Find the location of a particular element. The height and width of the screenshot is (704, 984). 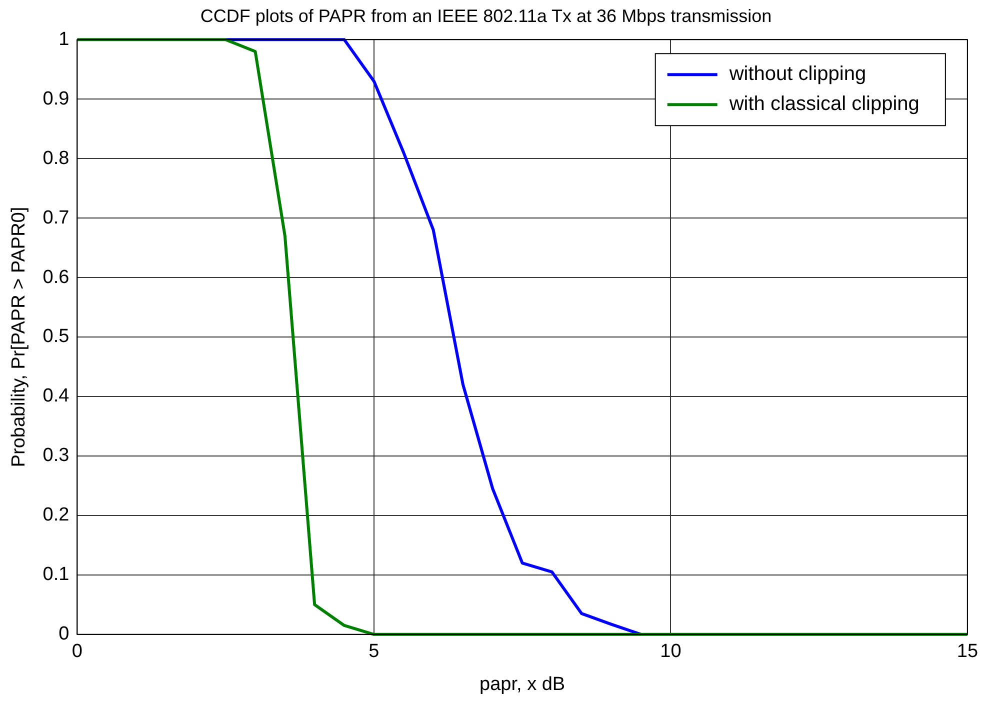

y-tick-label: 1 is located at coordinates (64, 39).